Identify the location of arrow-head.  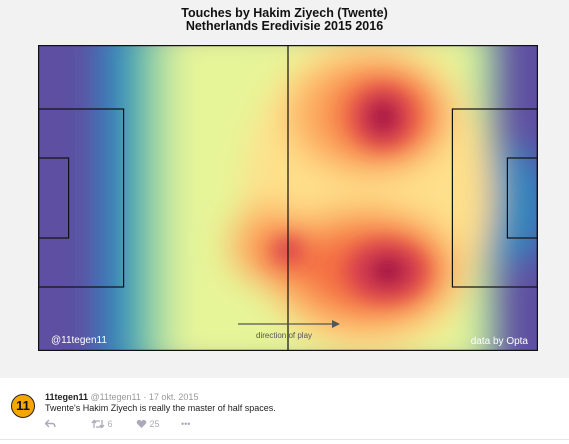
(336, 324).